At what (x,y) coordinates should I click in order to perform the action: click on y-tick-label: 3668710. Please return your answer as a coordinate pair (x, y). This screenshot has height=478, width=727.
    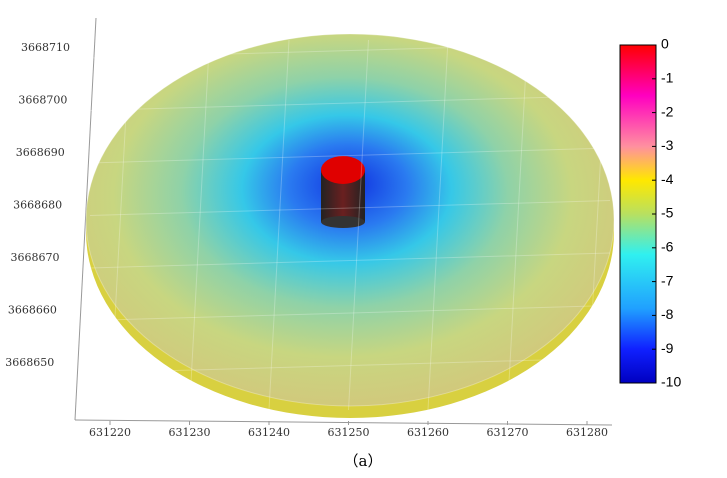
    Looking at the image, I should click on (45, 47).